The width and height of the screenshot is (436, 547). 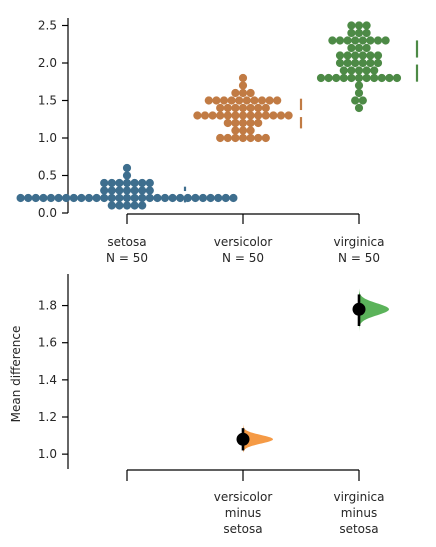 What do you see at coordinates (243, 242) in the screenshot?
I see `swarm-x-tick-label: versicolor` at bounding box center [243, 242].